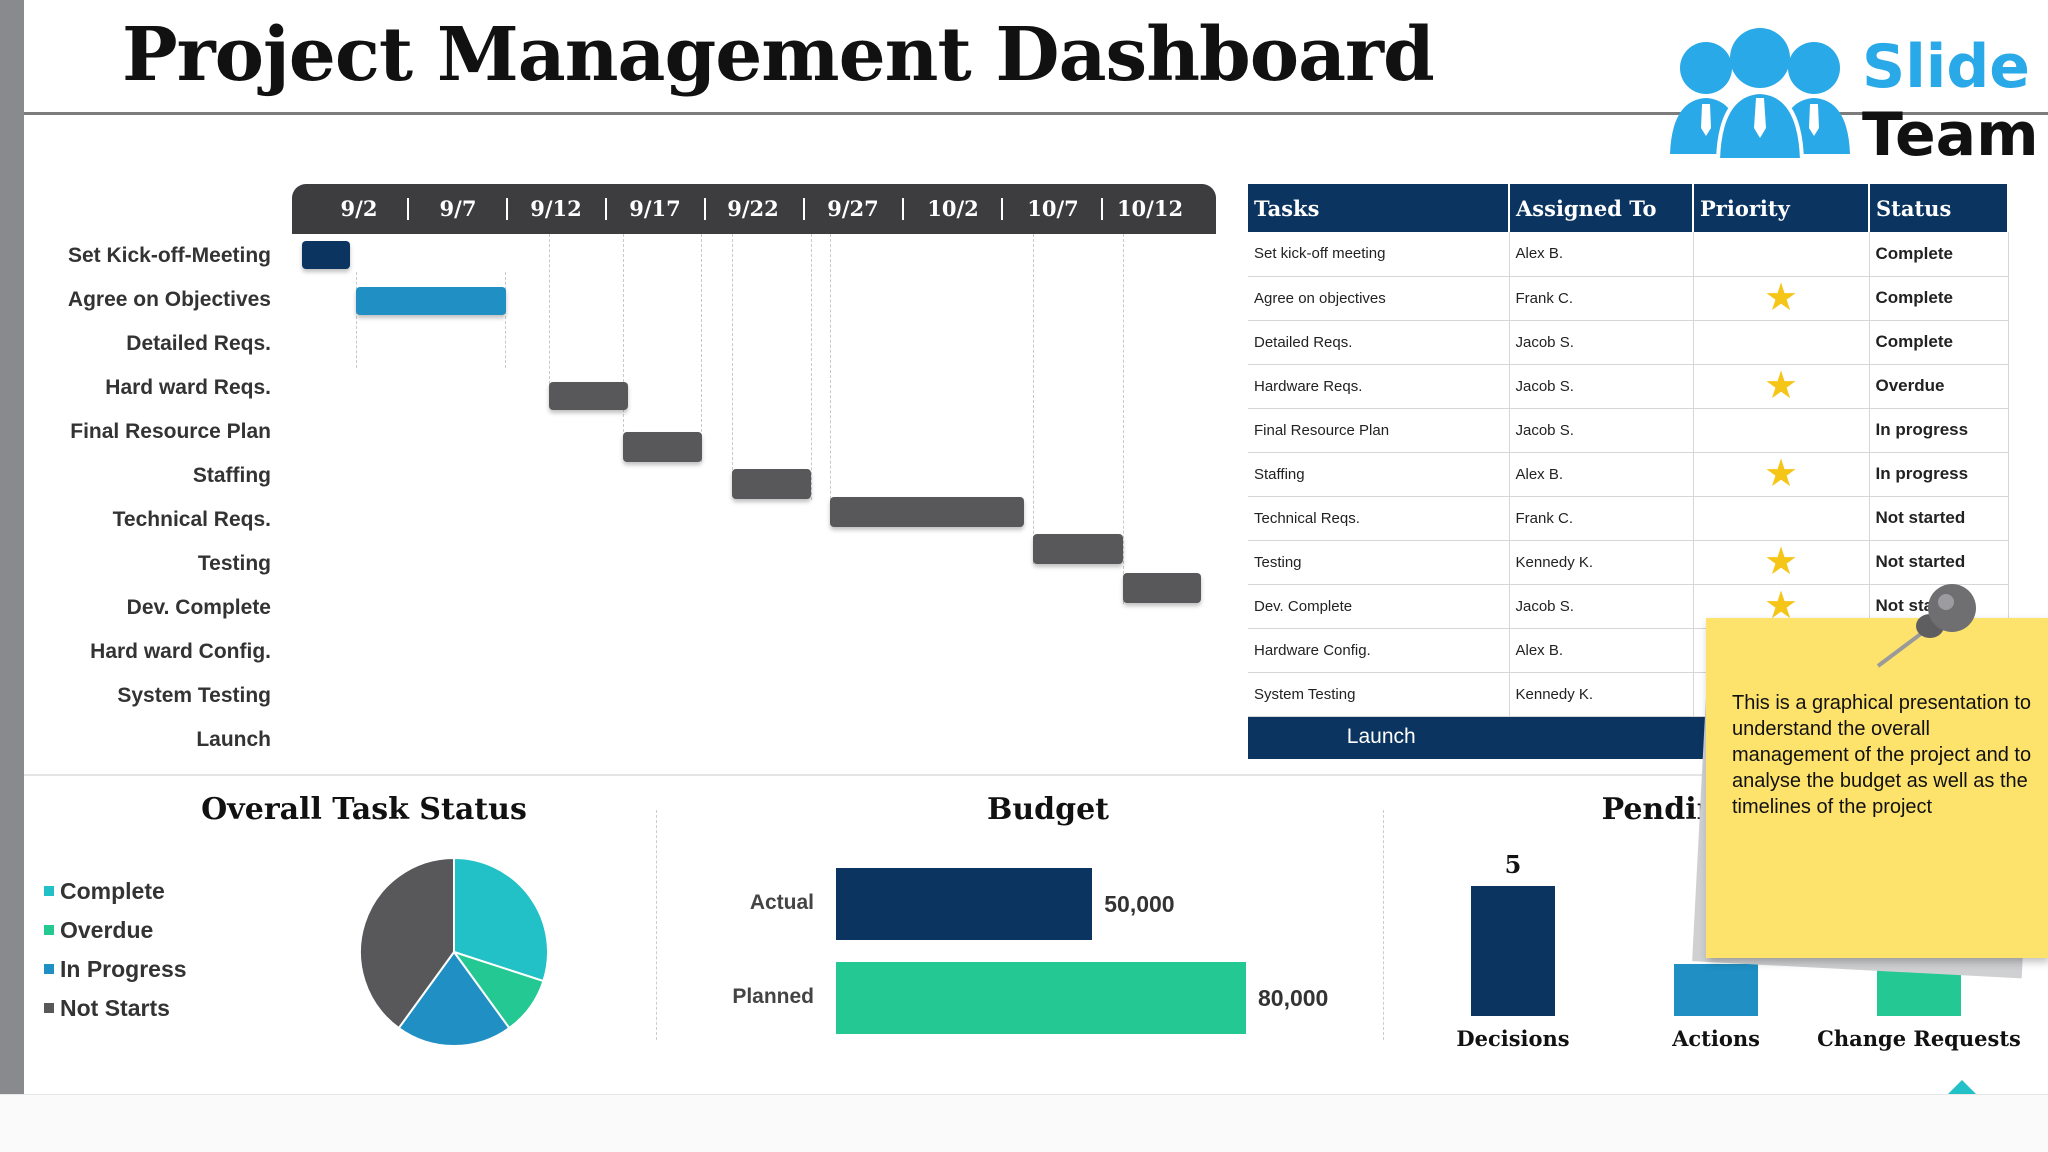 The image size is (2048, 1152). Describe the element at coordinates (1513, 951) in the screenshot. I see `pending-bar-decisions` at that location.